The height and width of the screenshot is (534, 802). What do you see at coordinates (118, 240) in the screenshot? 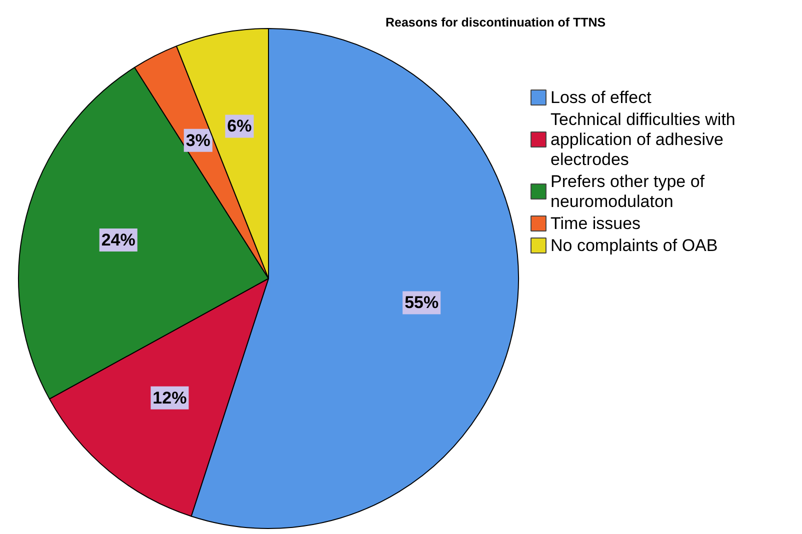
I see `data-label: 24%` at bounding box center [118, 240].